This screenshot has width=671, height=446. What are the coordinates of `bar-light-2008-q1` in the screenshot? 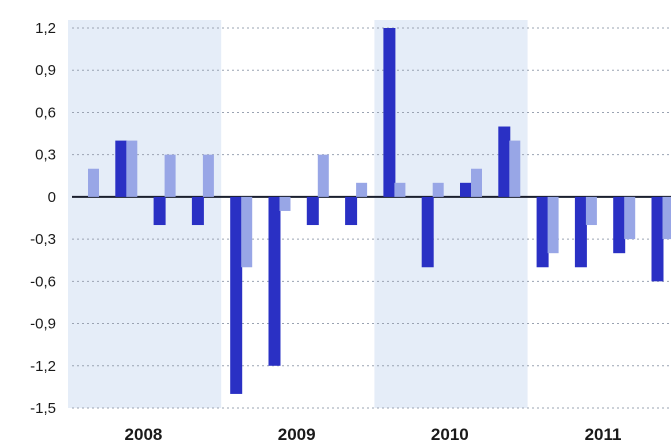 It's located at (93, 182).